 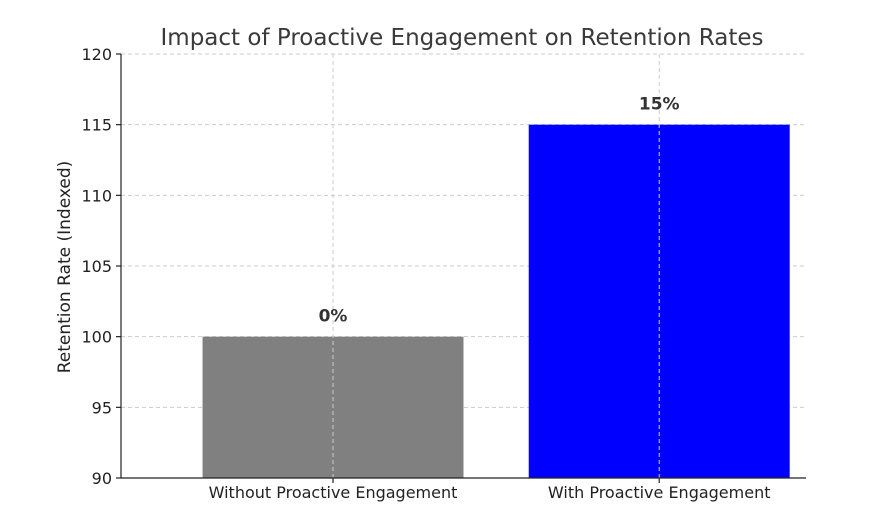 I want to click on x-tick-label: Without Proactive Engagement, so click(x=333, y=492).